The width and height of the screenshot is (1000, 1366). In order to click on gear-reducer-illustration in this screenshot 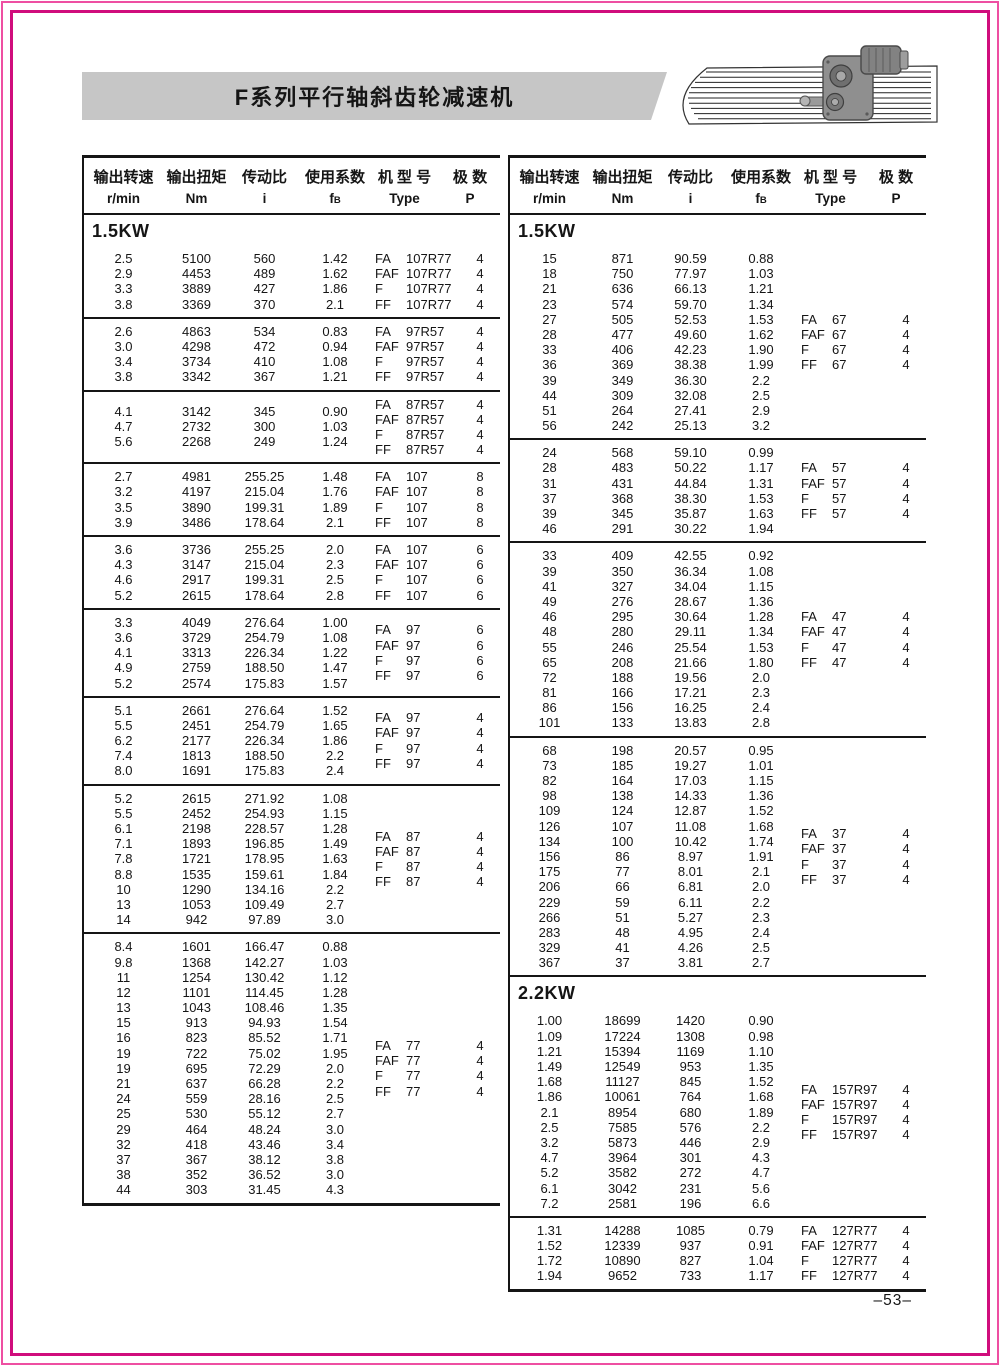, I will do `click(854, 83)`.